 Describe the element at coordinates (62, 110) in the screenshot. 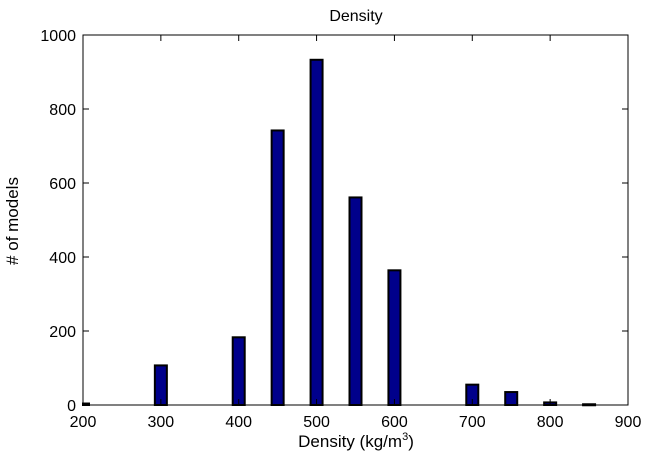

I see `y-tick-label: 800` at that location.